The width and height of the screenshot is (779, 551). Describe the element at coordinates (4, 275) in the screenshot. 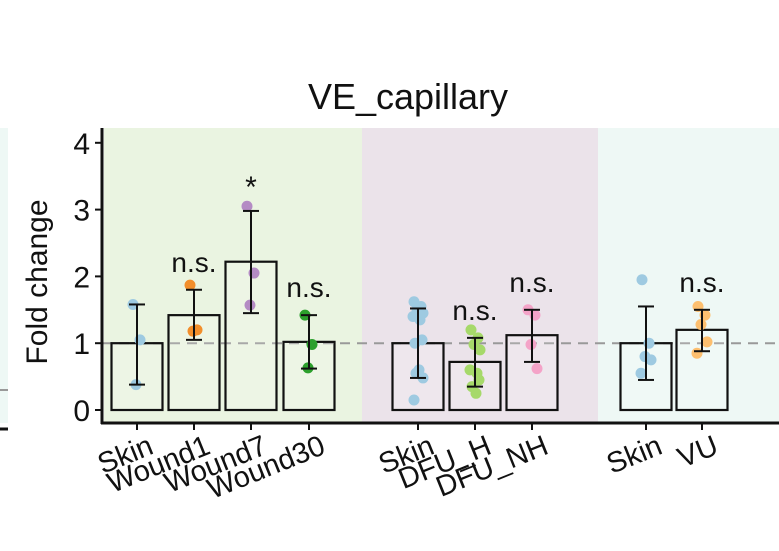

I see `left-panel-sliver` at that location.